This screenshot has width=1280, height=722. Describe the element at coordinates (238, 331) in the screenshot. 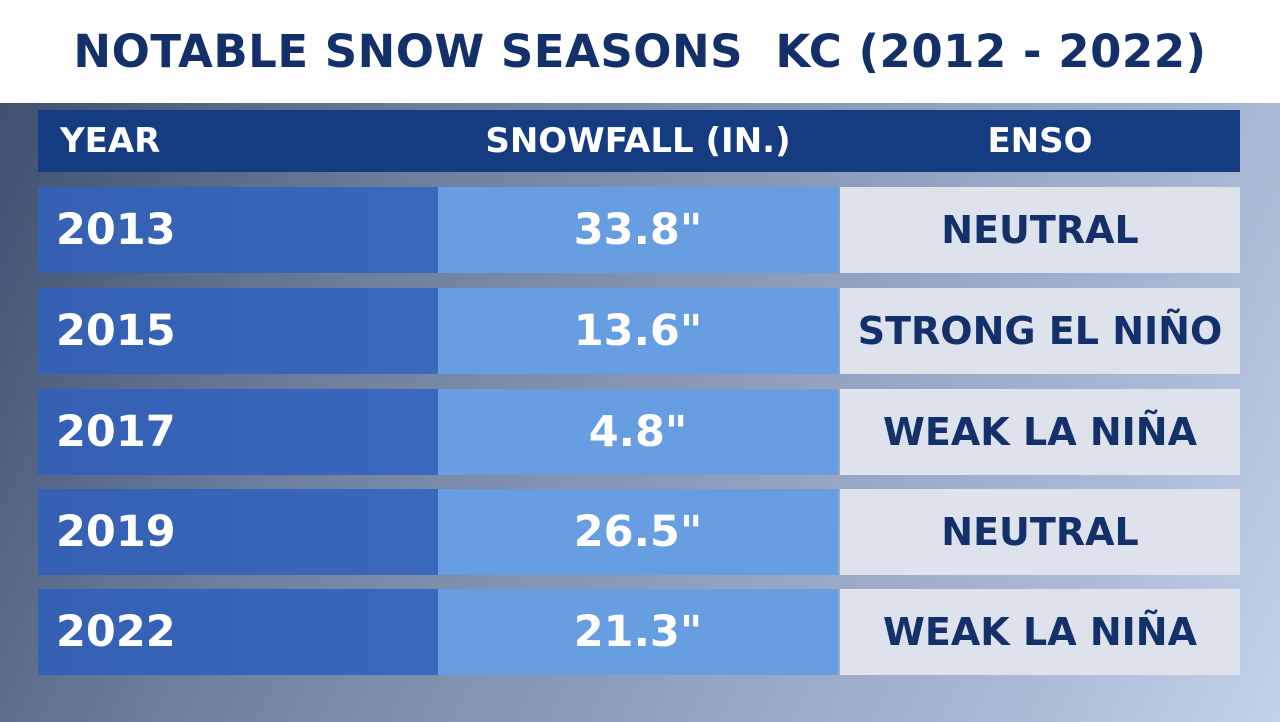

I see `year-cell: 2015` at that location.